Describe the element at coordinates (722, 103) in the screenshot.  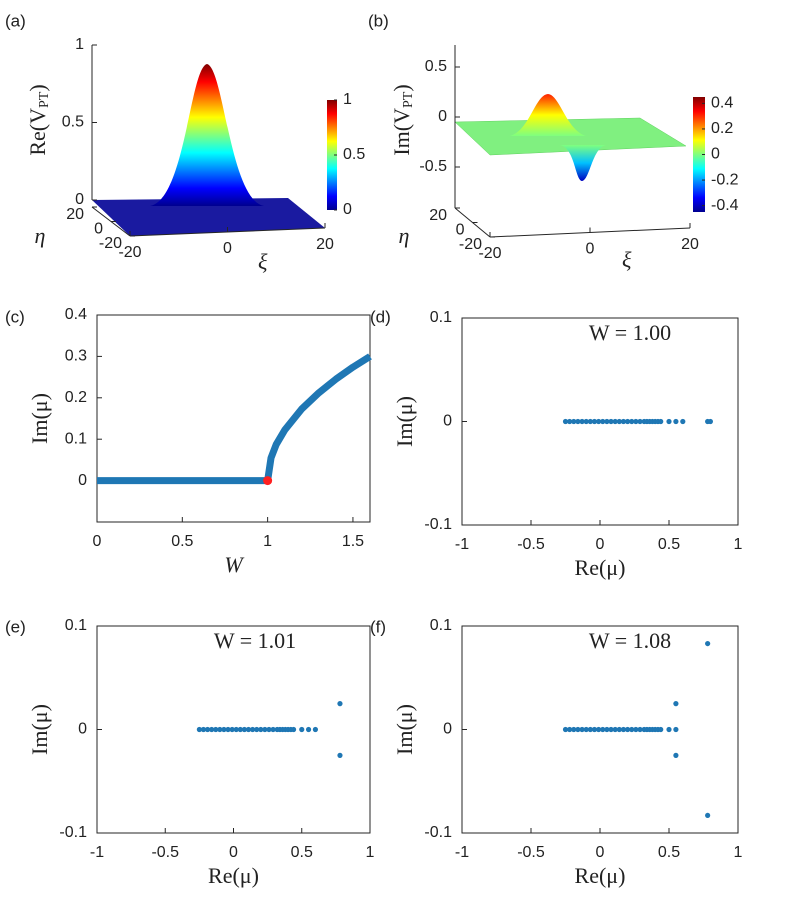
I see `colorbar-tick-label: 0.4` at that location.